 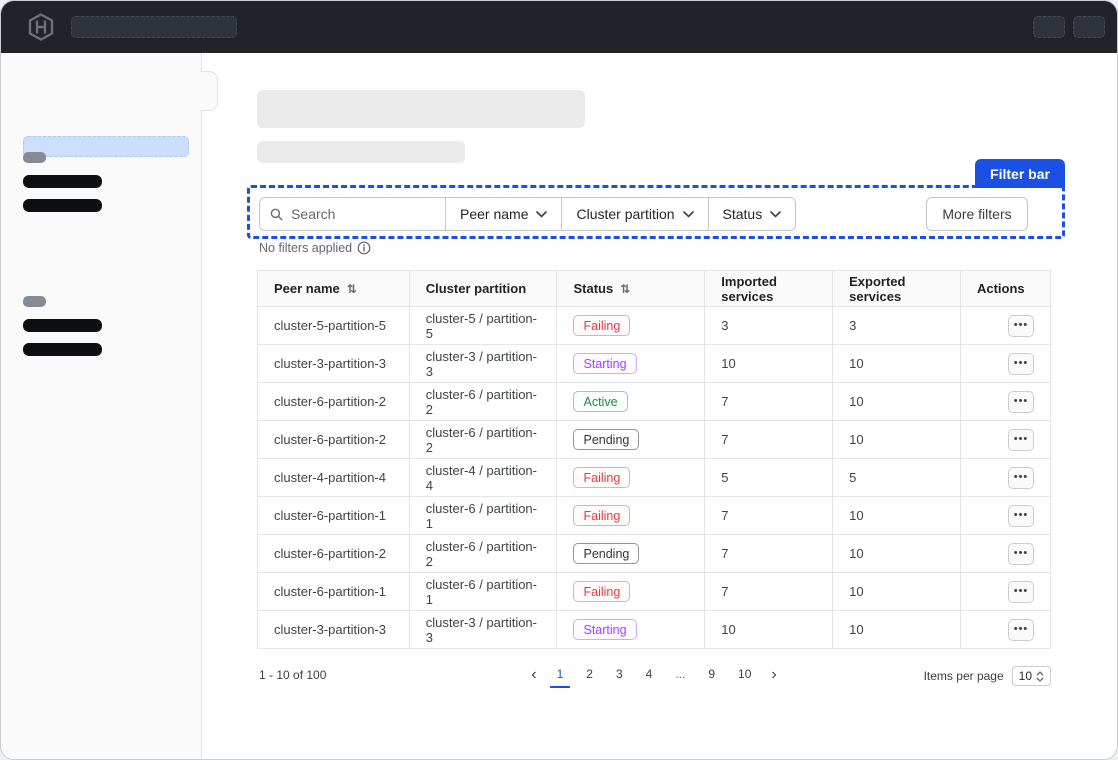 What do you see at coordinates (1031, 676) in the screenshot?
I see `items-per-page-select: 10` at bounding box center [1031, 676].